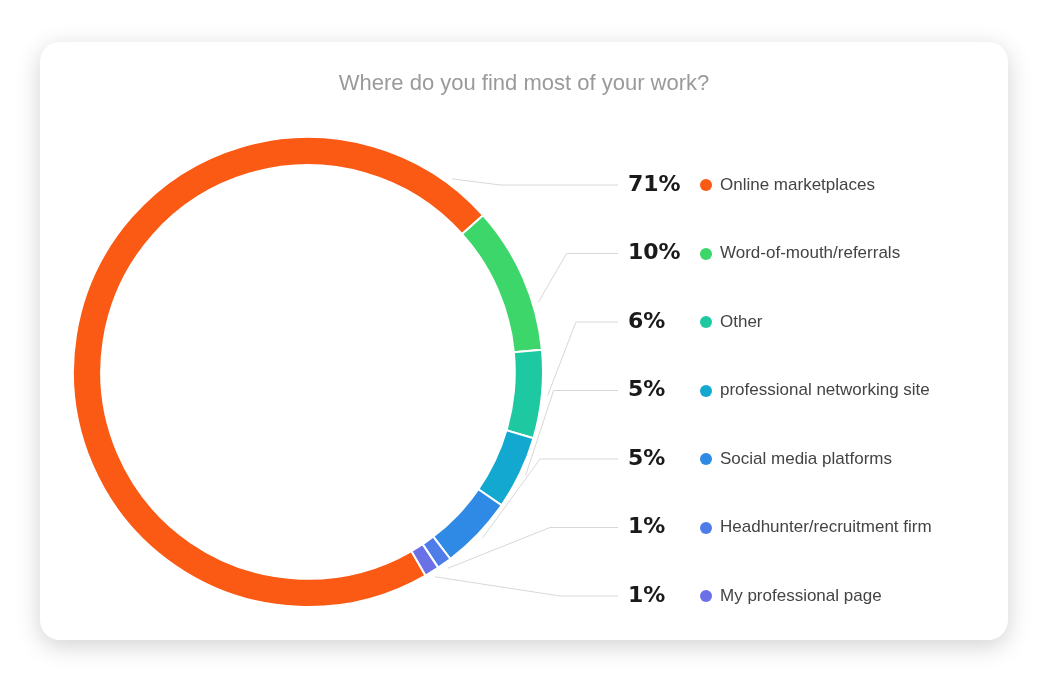 This screenshot has width=1053, height=693. I want to click on data-label: 71%, so click(654, 183).